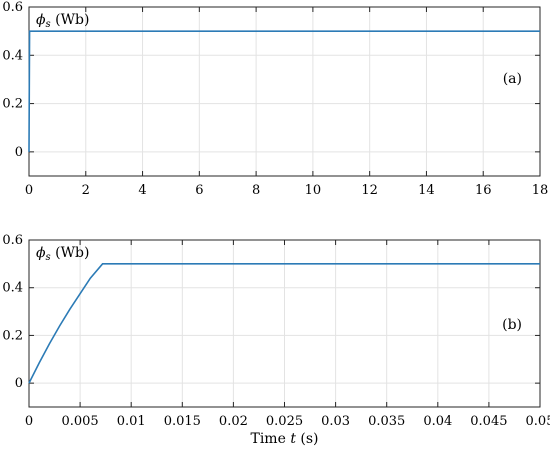 This screenshot has height=452, width=550. I want to click on x-axis-label: Time t (s), so click(284, 439).